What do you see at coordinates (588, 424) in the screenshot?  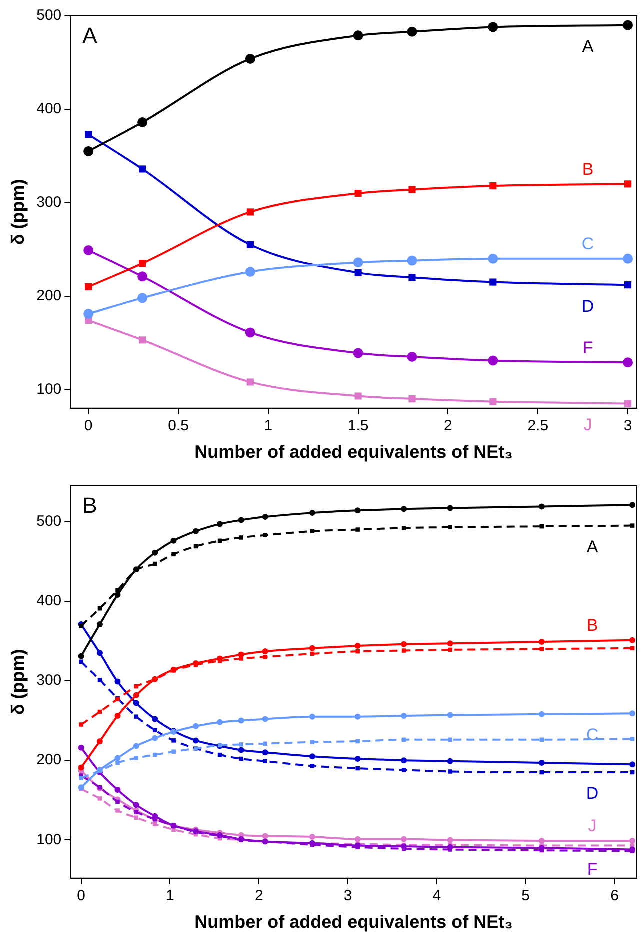 I see `series-label: J` at bounding box center [588, 424].